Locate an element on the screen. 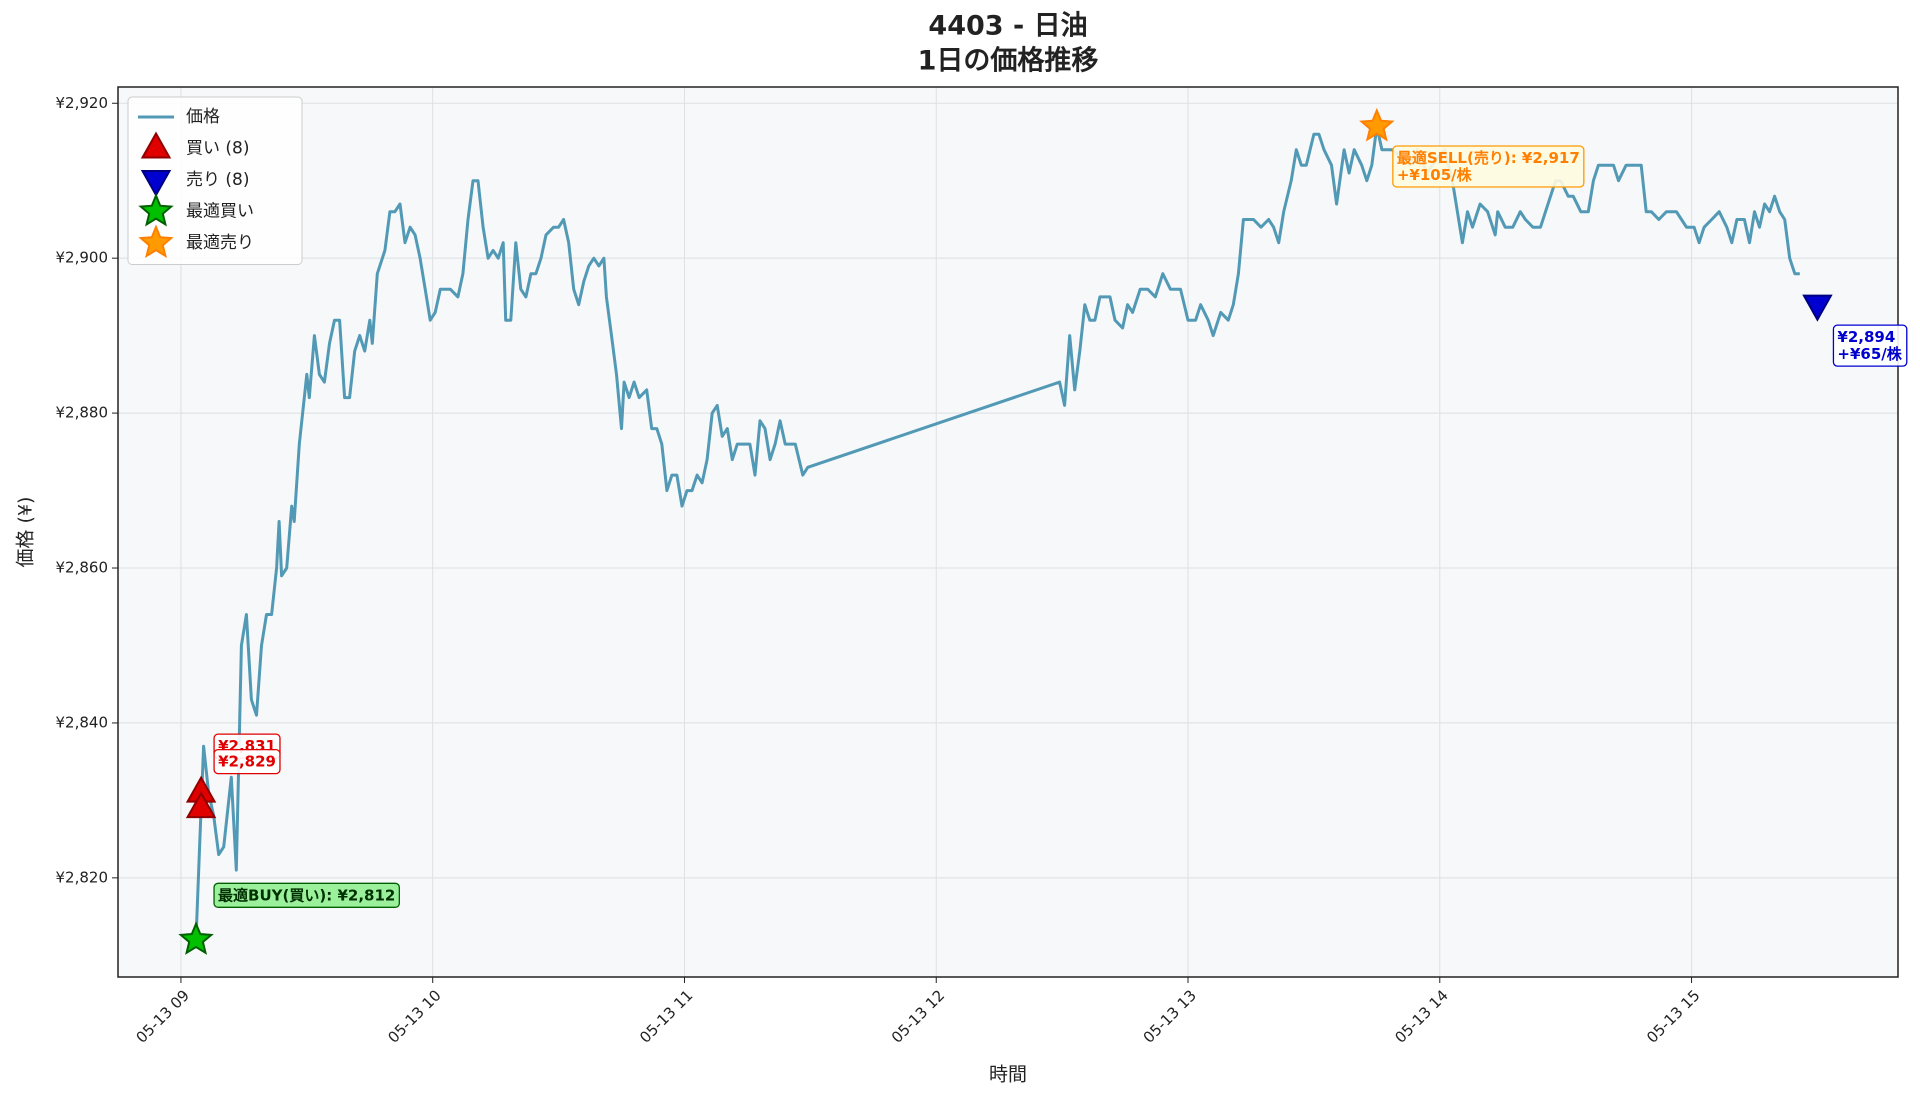  chart-title: 4403 - 日油 is located at coordinates (1007, 26).